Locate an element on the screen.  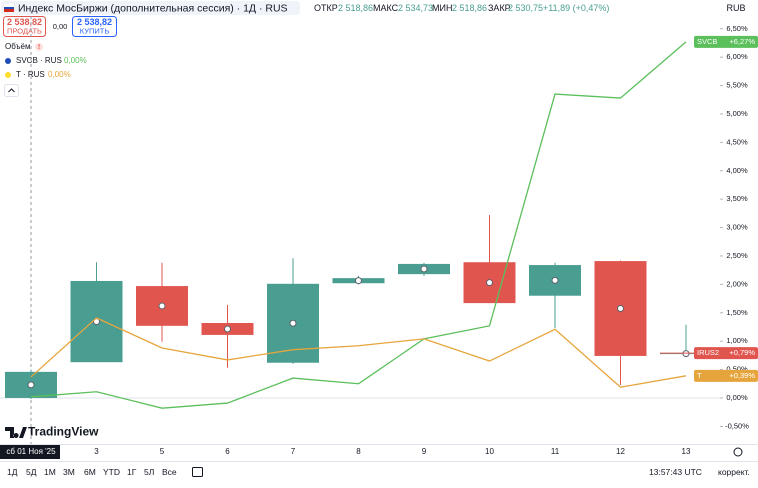
sell-label: ПРОДАТЬ is located at coordinates (24, 30).